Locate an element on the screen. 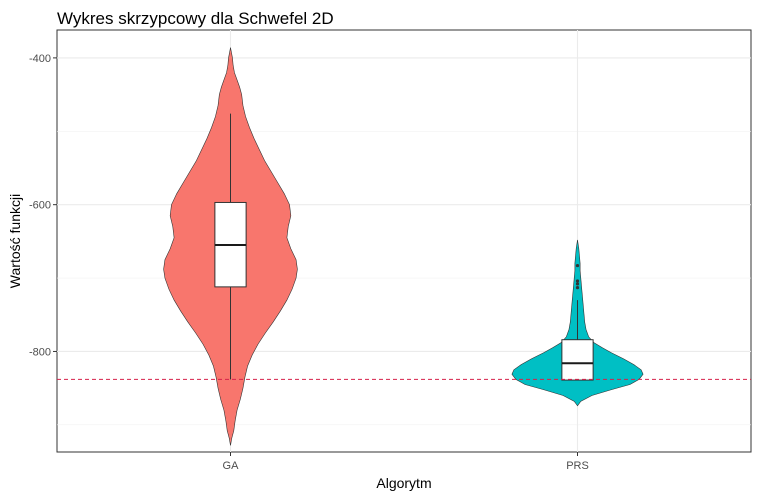 Image resolution: width=758 pixels, height=498 pixels. y-tick-label: -600 is located at coordinates (40, 206).